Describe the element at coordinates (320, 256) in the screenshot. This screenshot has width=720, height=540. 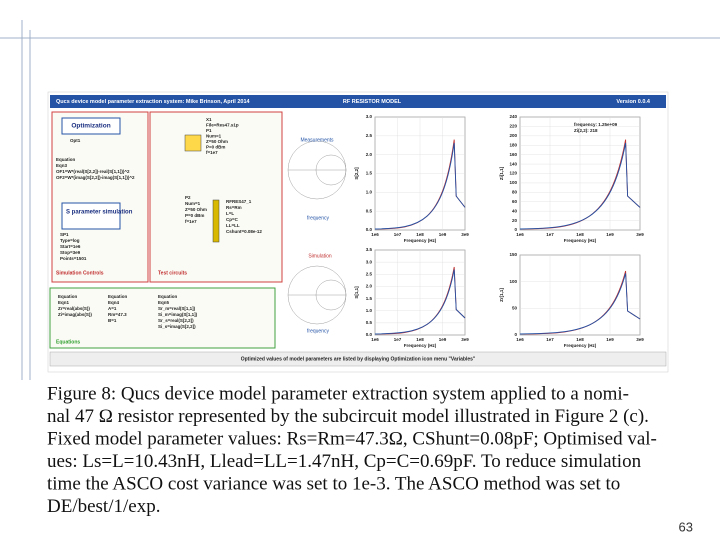
I see `smith-label: Simulation` at that location.